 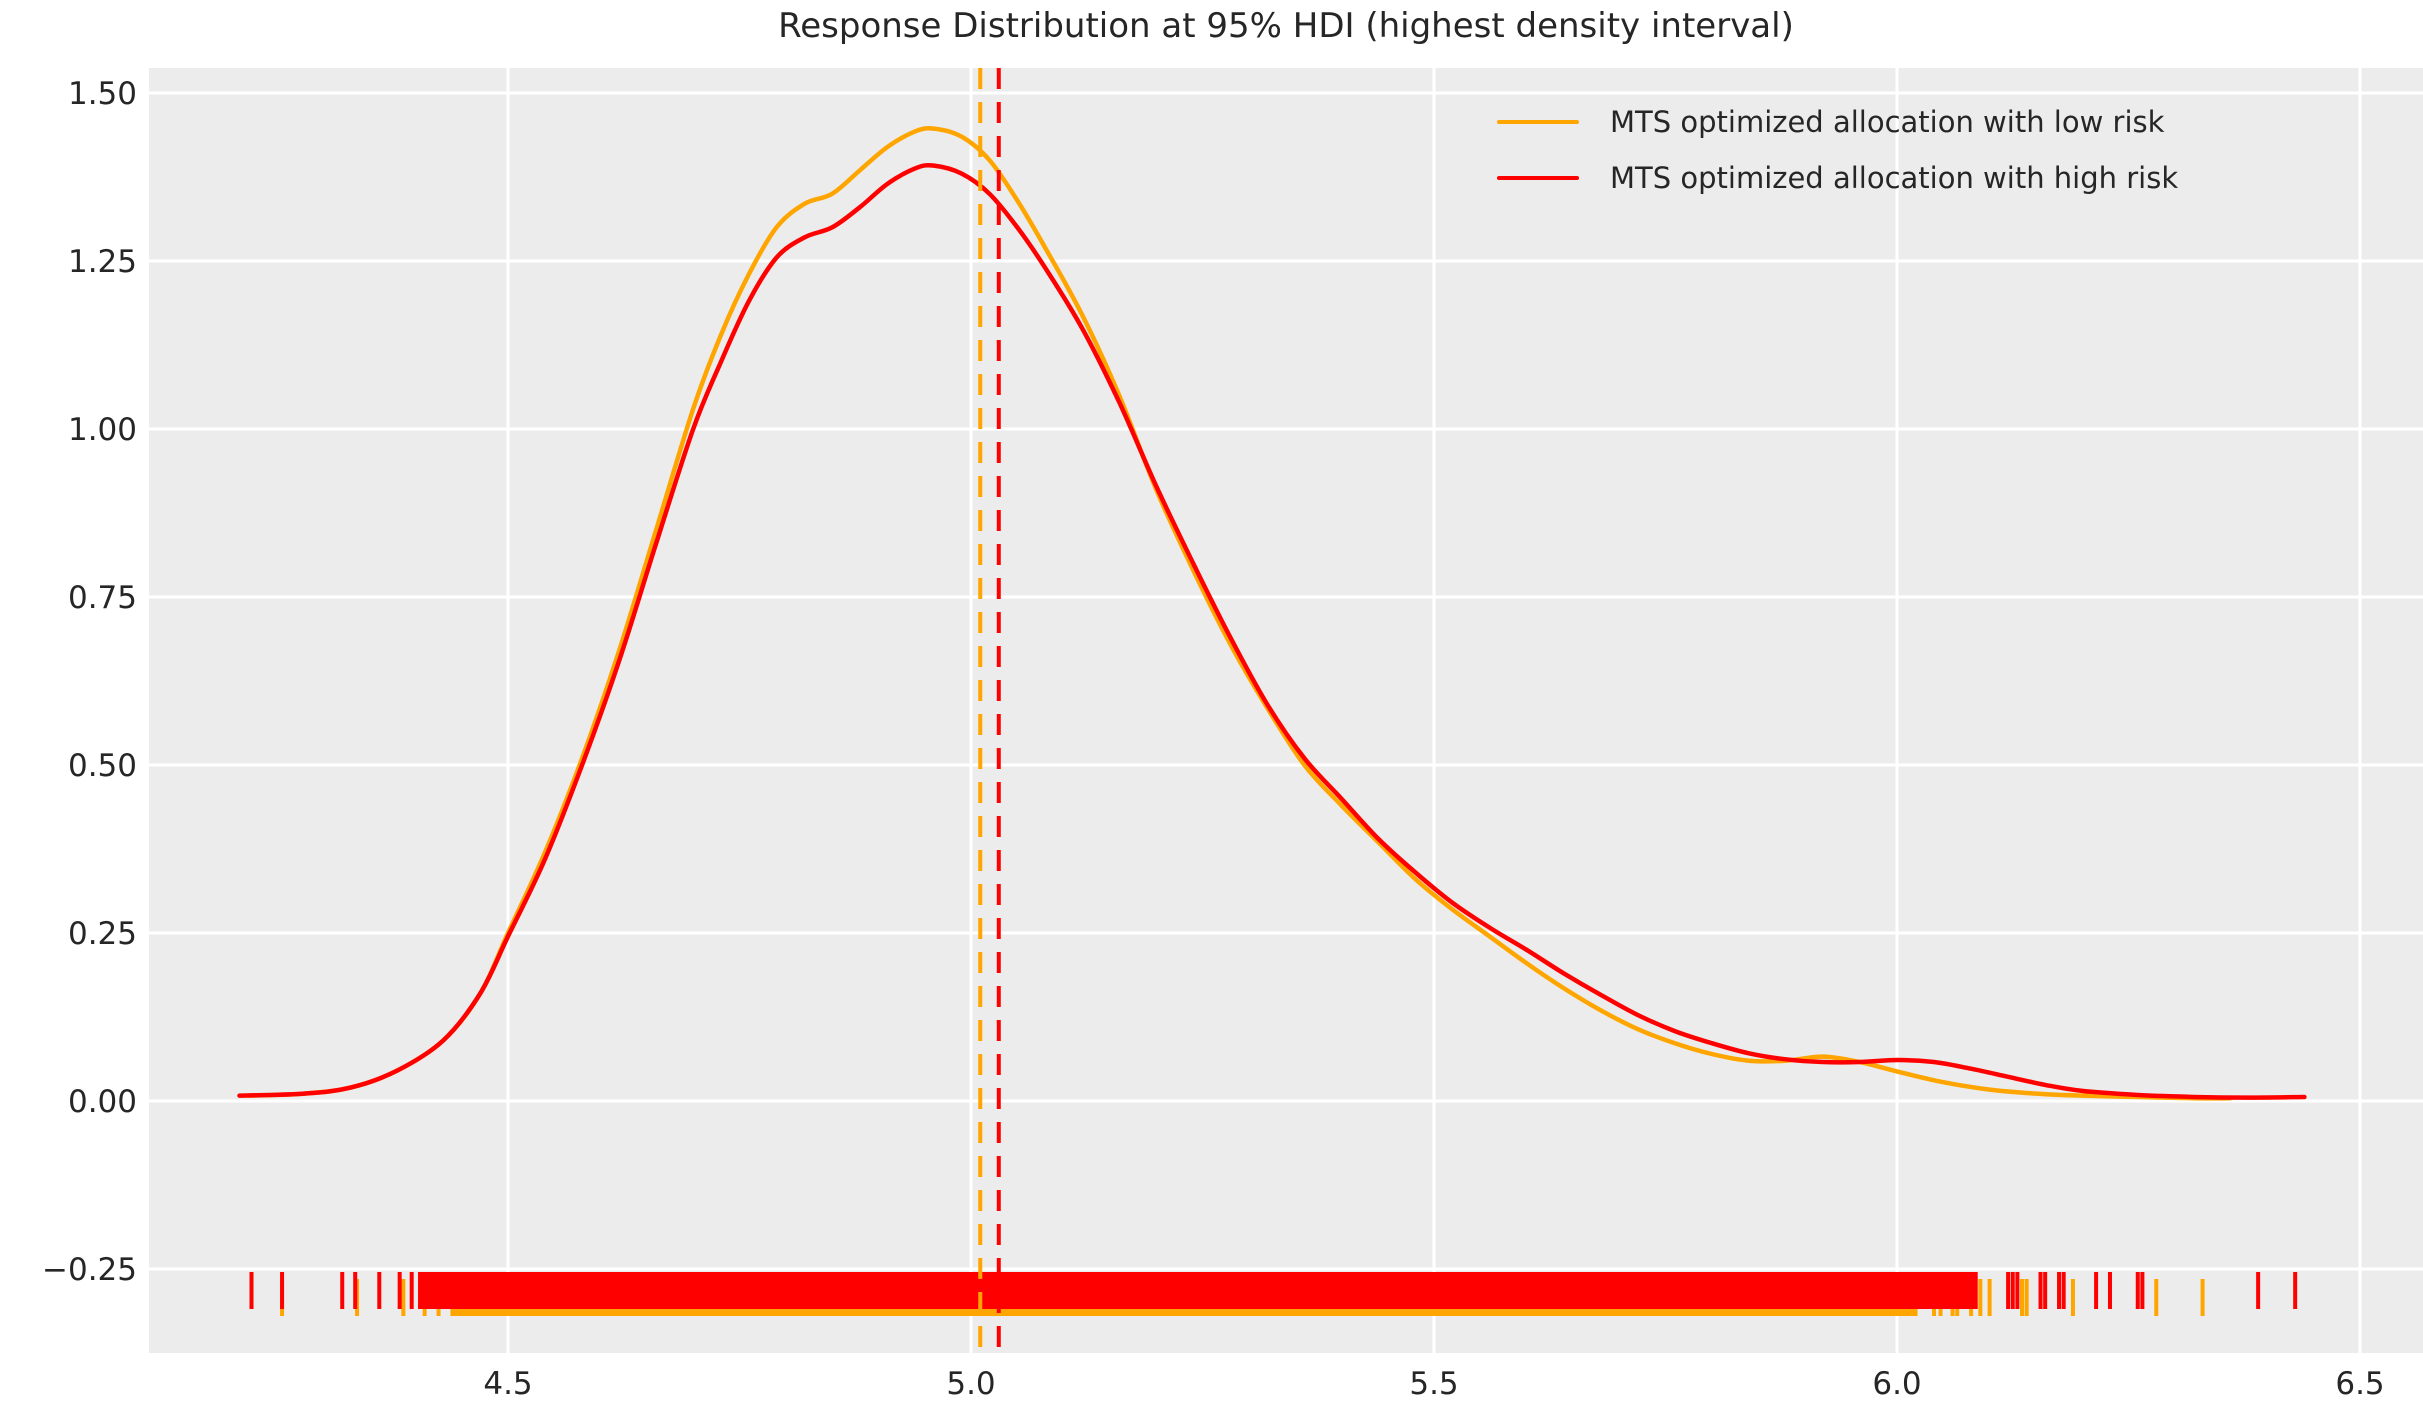 What do you see at coordinates (1894, 178) in the screenshot?
I see `legend-label-high-risk: MTS optimized allocation with high risk` at bounding box center [1894, 178].